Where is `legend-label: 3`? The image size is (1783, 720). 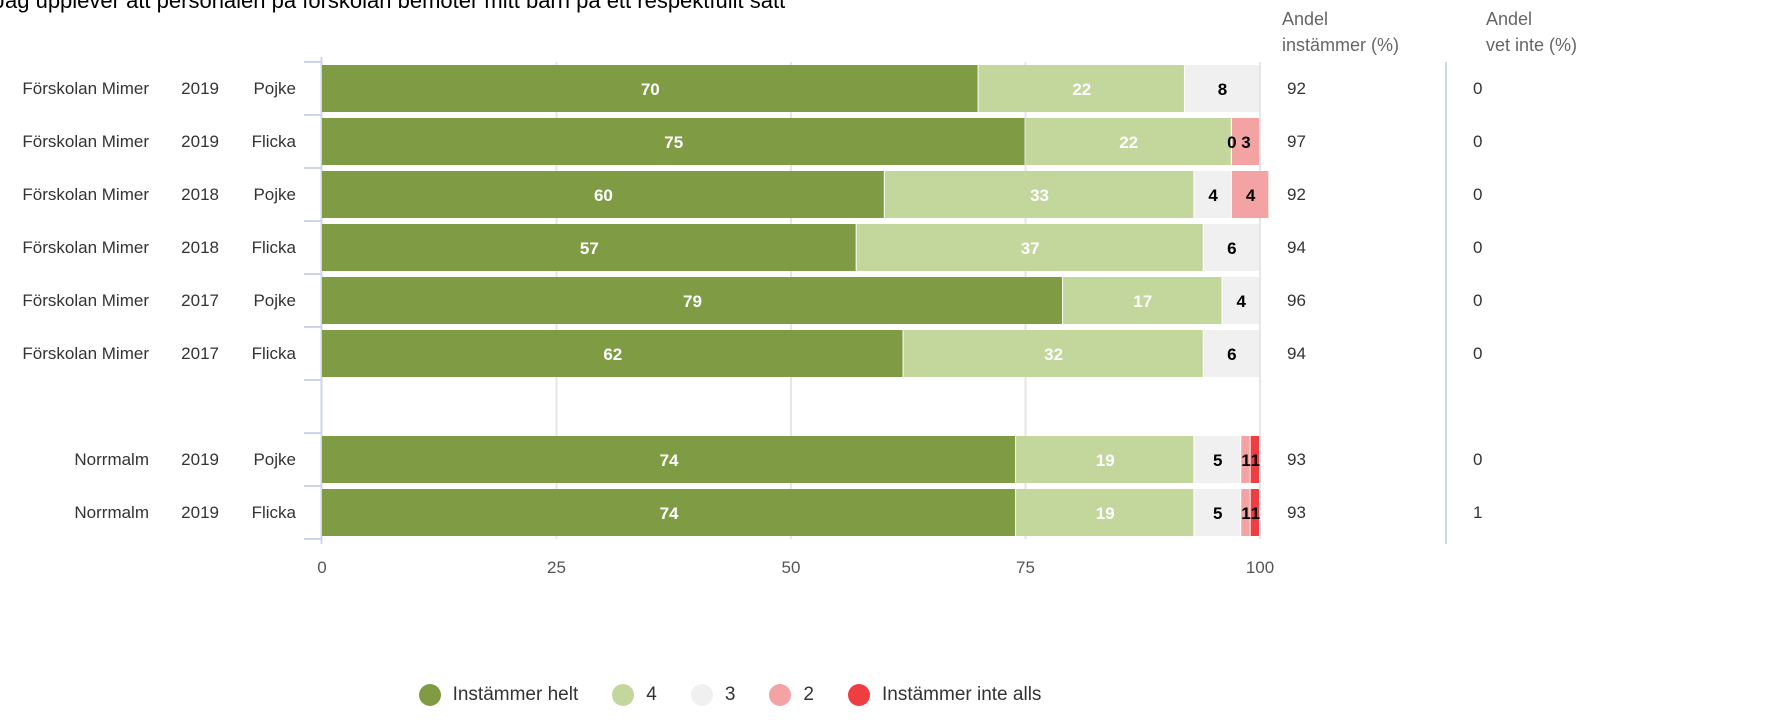
legend-label: 3 is located at coordinates (730, 694).